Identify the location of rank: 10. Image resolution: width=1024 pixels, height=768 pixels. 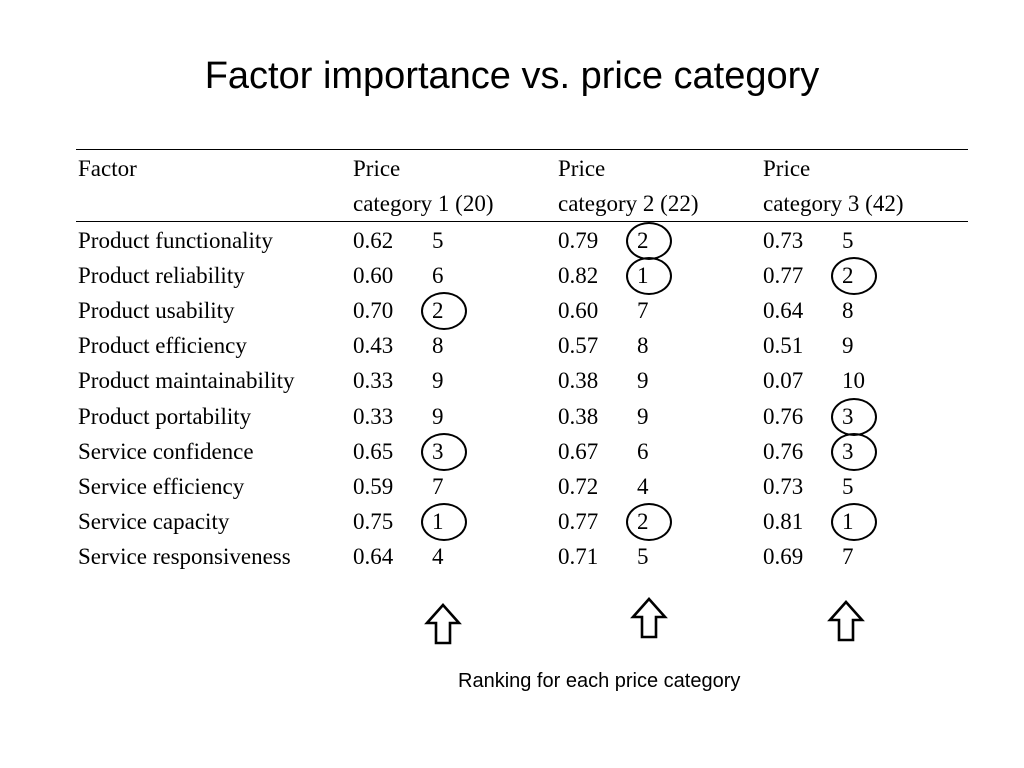
(860, 380).